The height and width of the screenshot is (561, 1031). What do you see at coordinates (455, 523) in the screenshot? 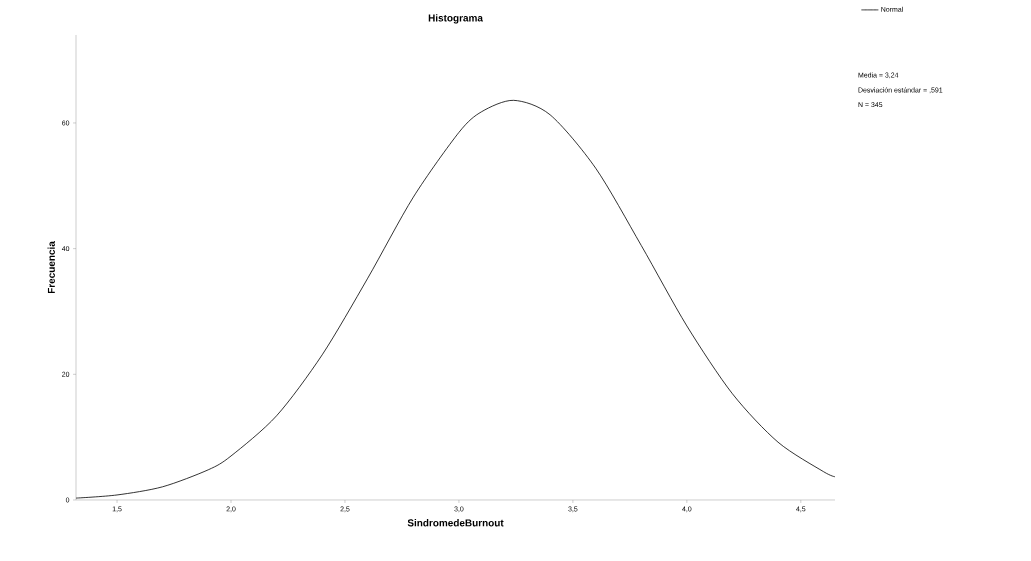
I see `x-axis-title: SindromedeBurnout` at bounding box center [455, 523].